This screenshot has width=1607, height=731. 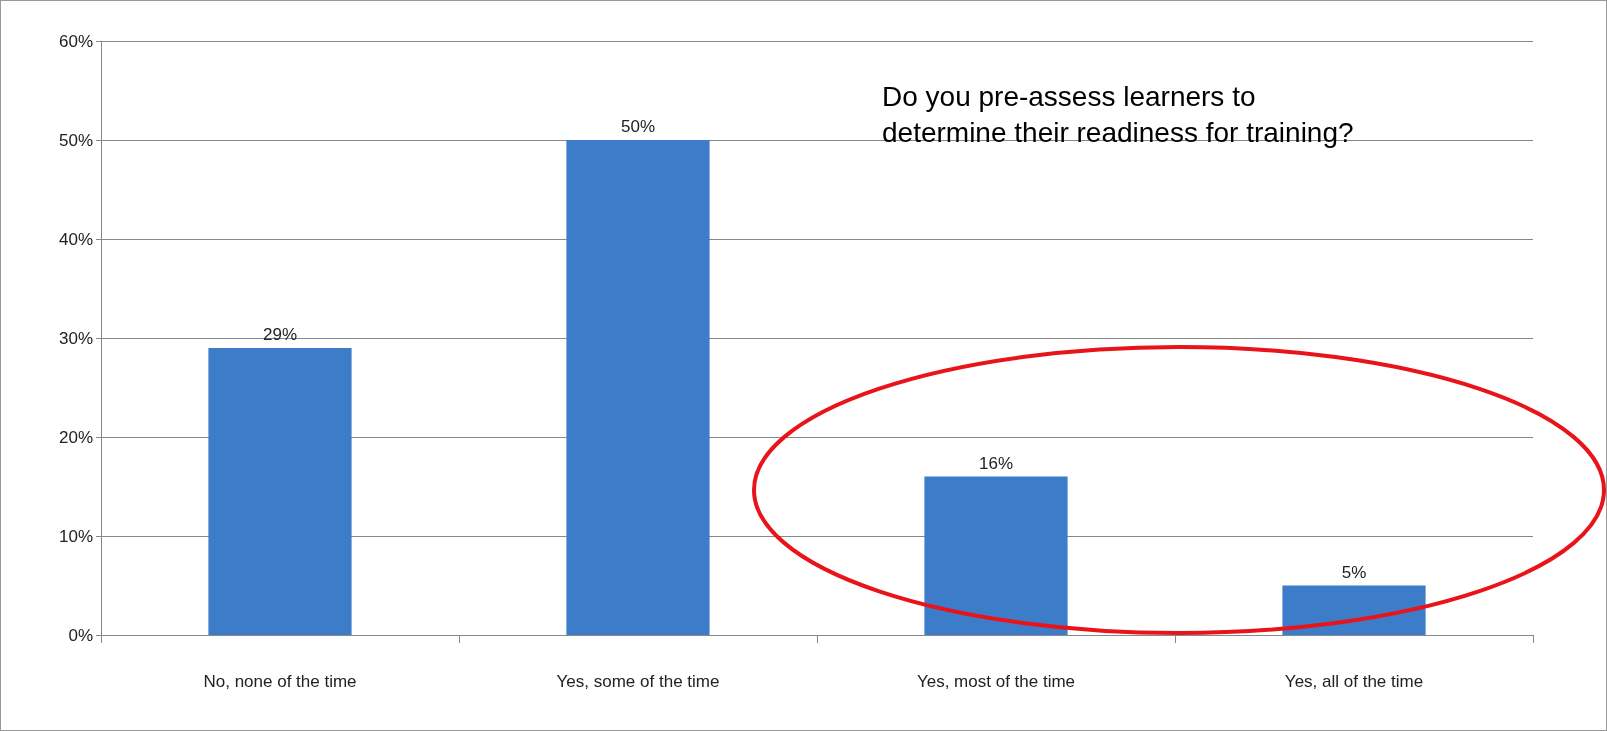 I want to click on data-label: 29%, so click(x=280, y=334).